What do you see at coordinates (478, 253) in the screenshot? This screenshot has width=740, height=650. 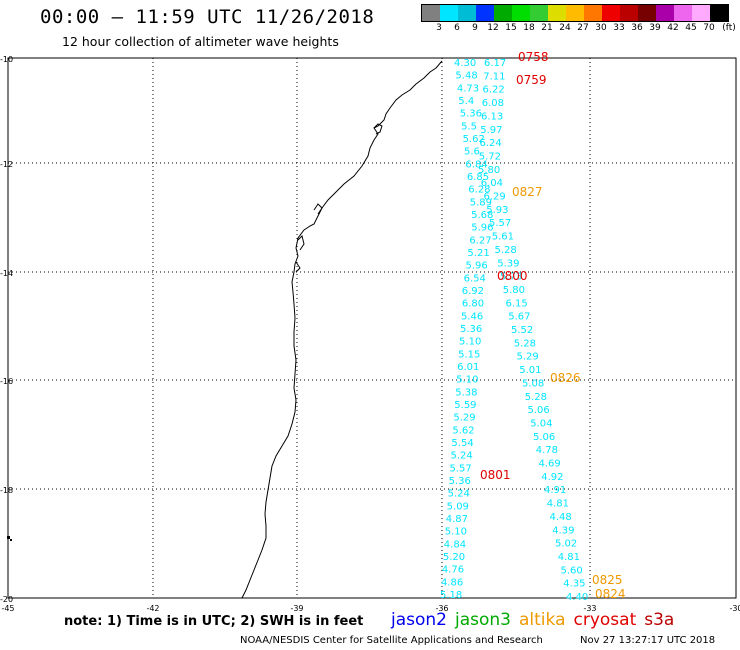 I see `west-track-value: 5.21` at bounding box center [478, 253].